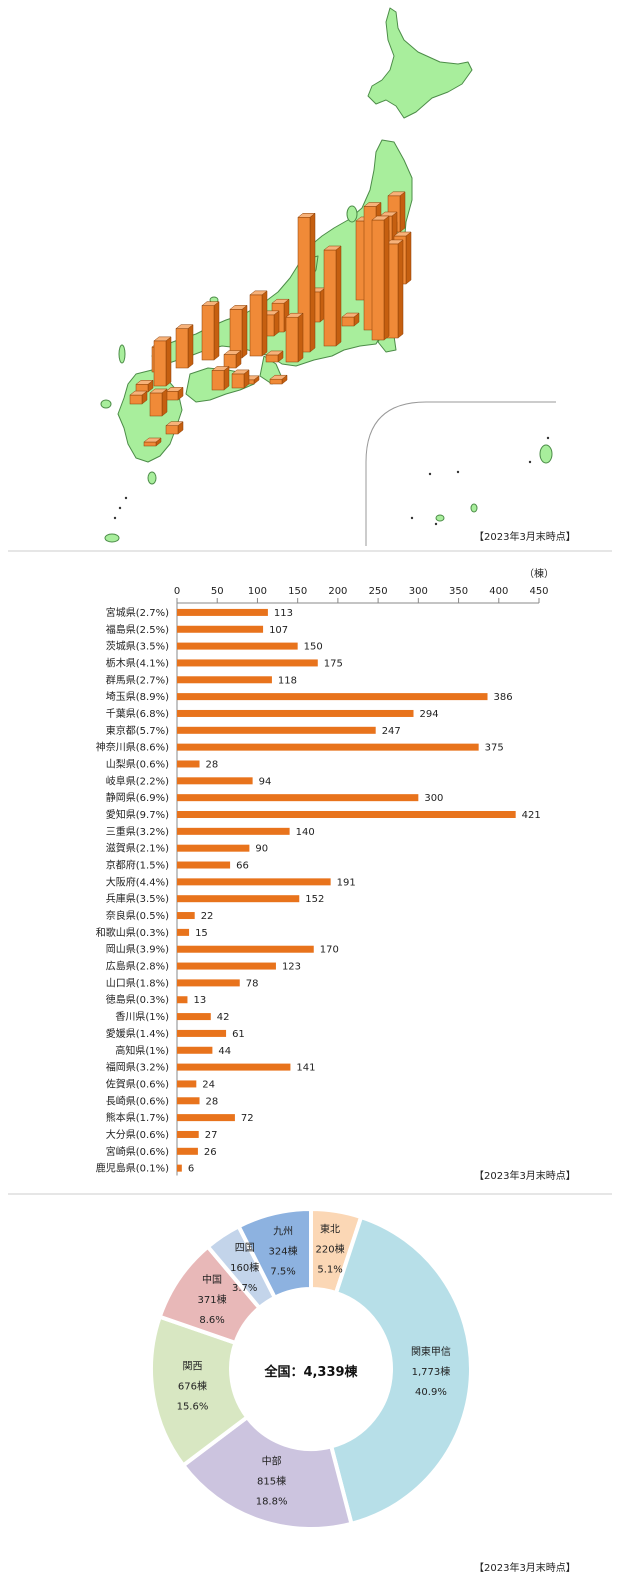 This screenshot has width=620, height=1586. I want to click on bar-row: 熊本県(1.7%) 72, so click(180, 1117).